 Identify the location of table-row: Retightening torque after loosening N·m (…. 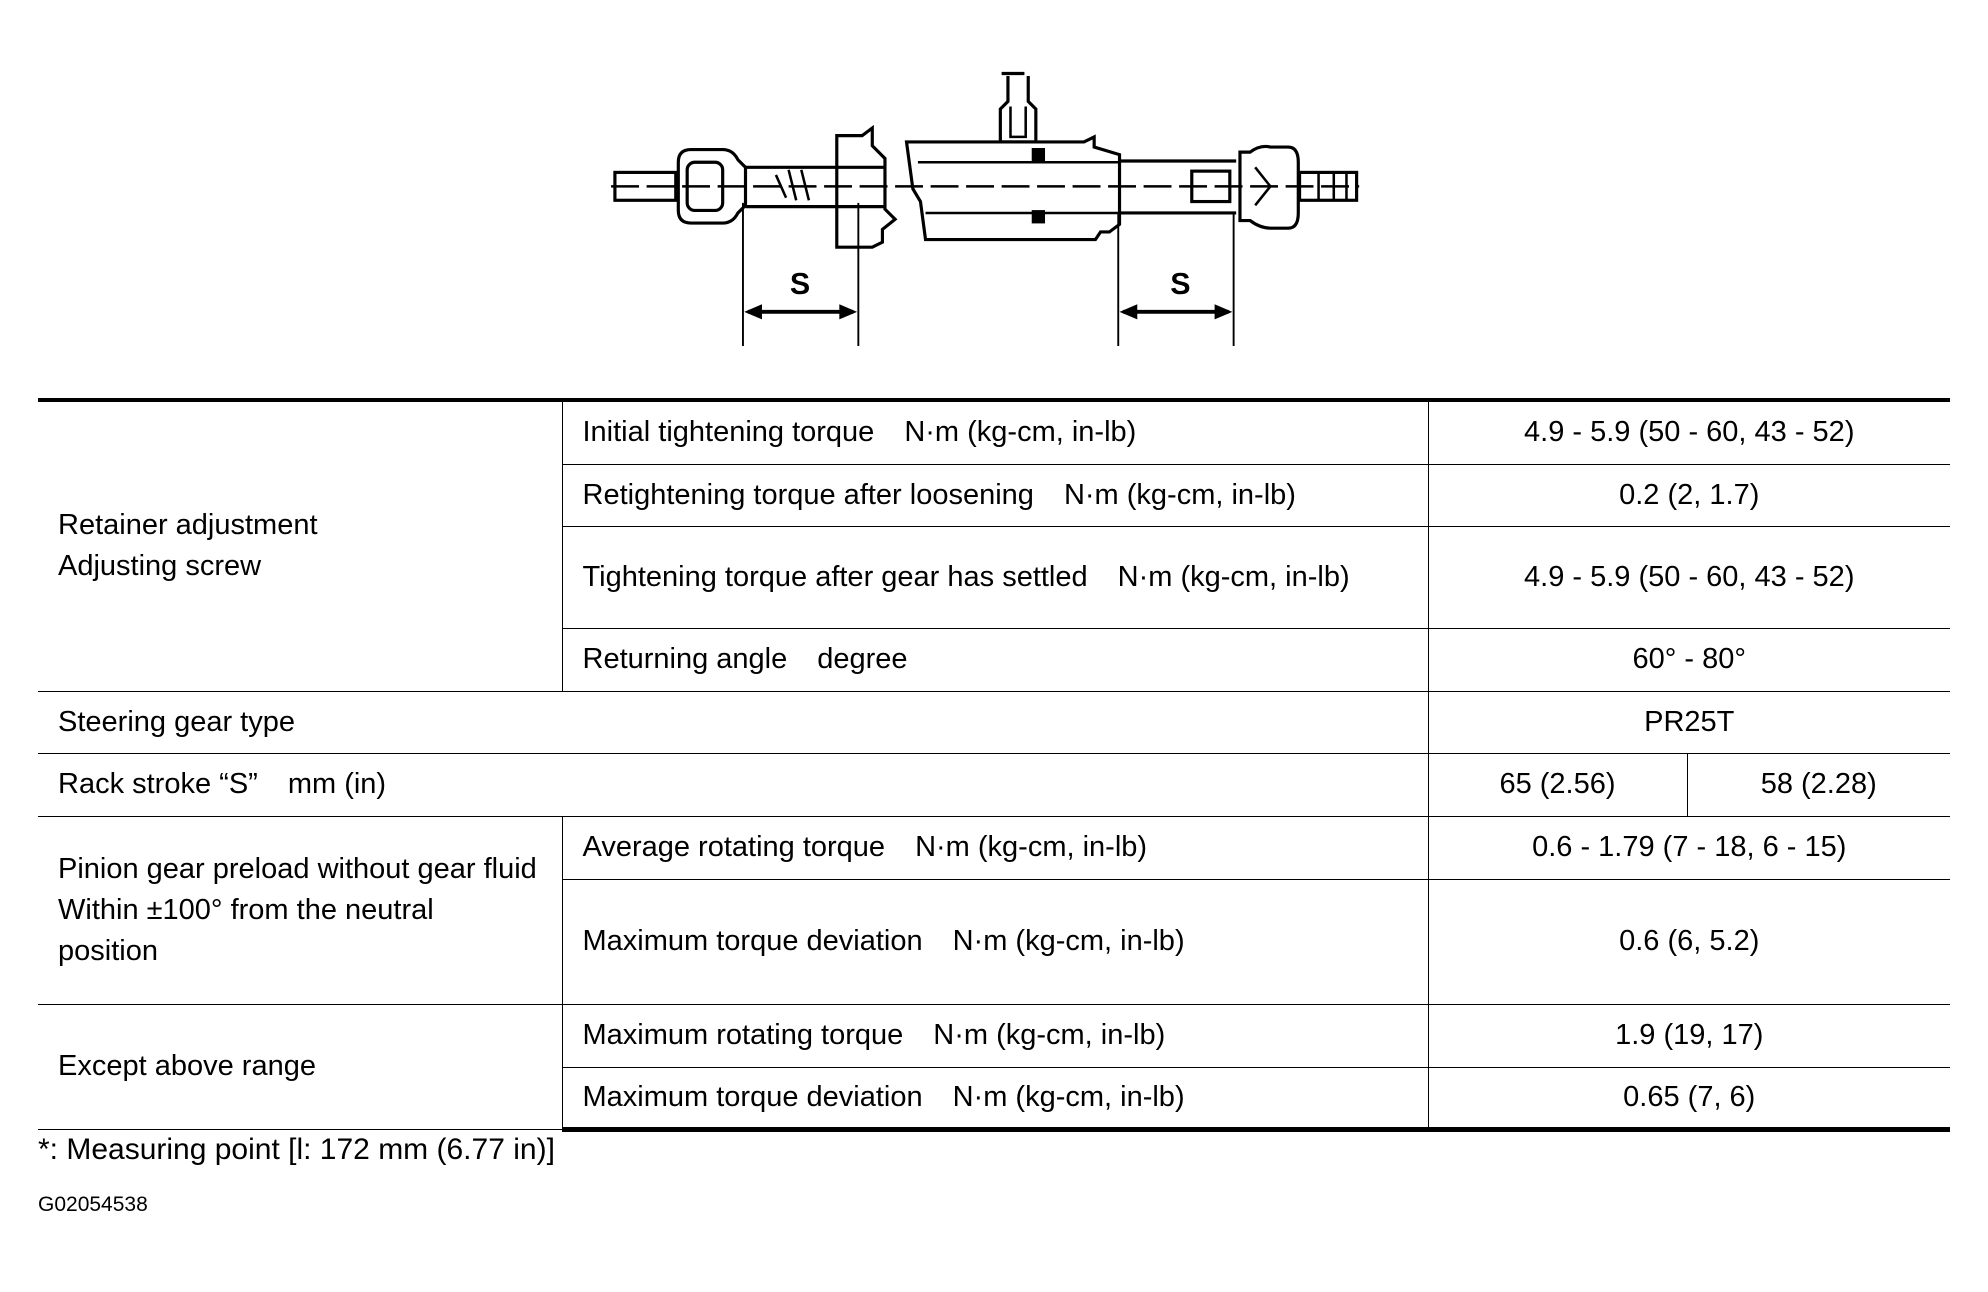
(994, 495).